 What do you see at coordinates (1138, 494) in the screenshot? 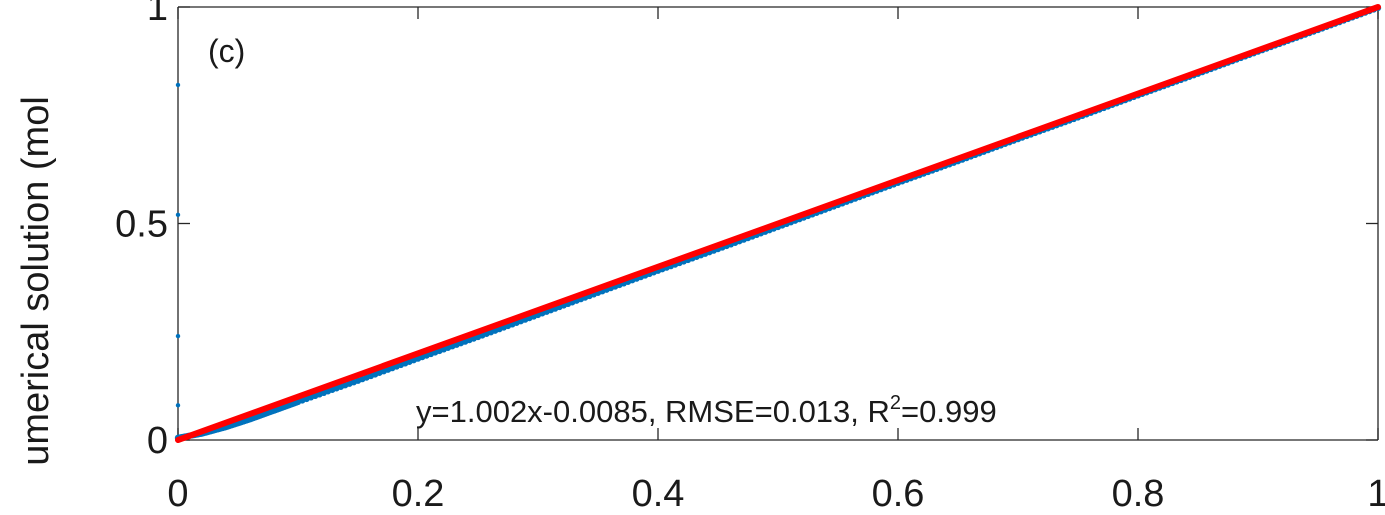
I see `x-tick-label: 0.8` at bounding box center [1138, 494].